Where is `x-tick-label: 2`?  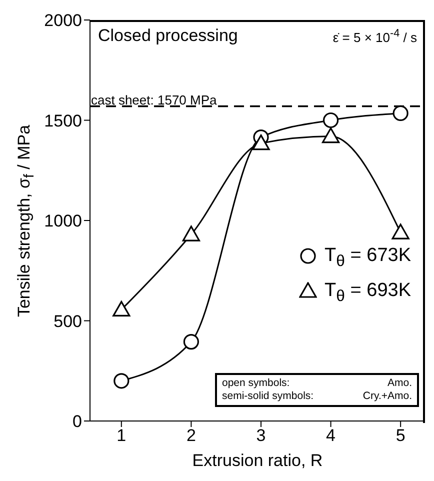
x-tick-label: 2 is located at coordinates (191, 436).